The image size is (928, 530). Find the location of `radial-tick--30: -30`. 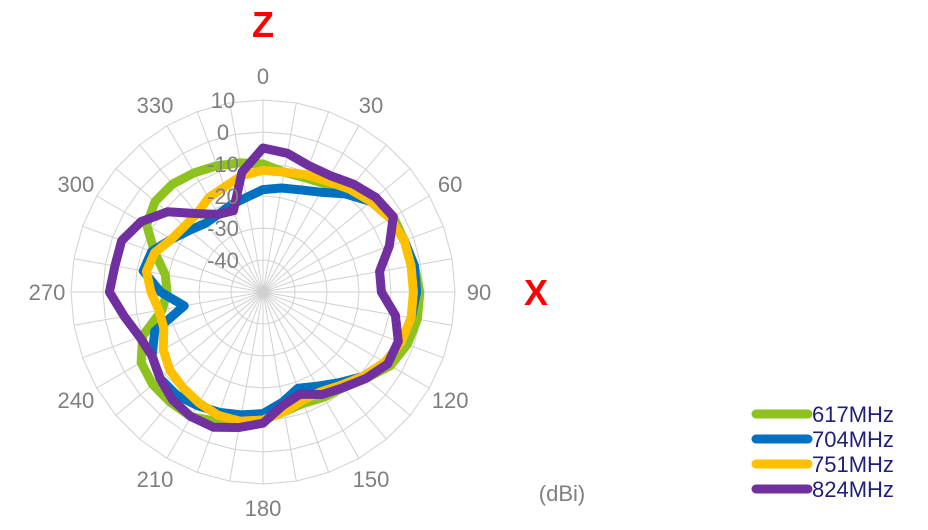

radial-tick--30: -30 is located at coordinates (223, 228).